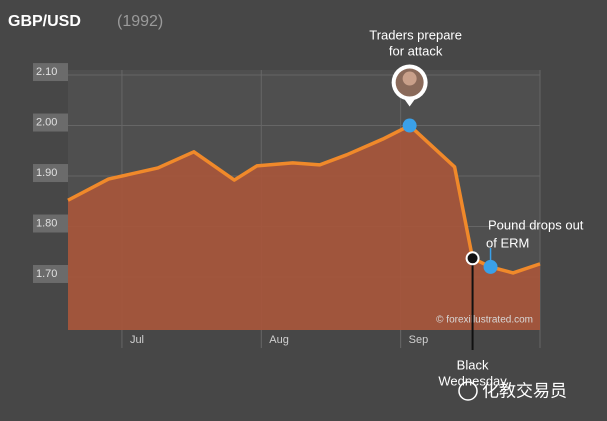  Describe the element at coordinates (46, 122) in the screenshot. I see `y-tick-label: 2.00` at that location.